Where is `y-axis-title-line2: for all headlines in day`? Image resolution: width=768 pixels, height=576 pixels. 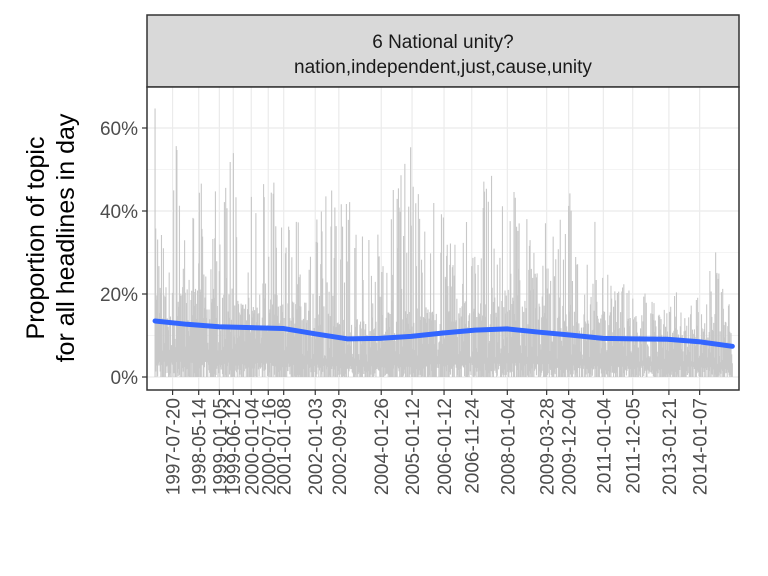 y-axis-title-line2: for all headlines in day is located at coordinates (66, 237).